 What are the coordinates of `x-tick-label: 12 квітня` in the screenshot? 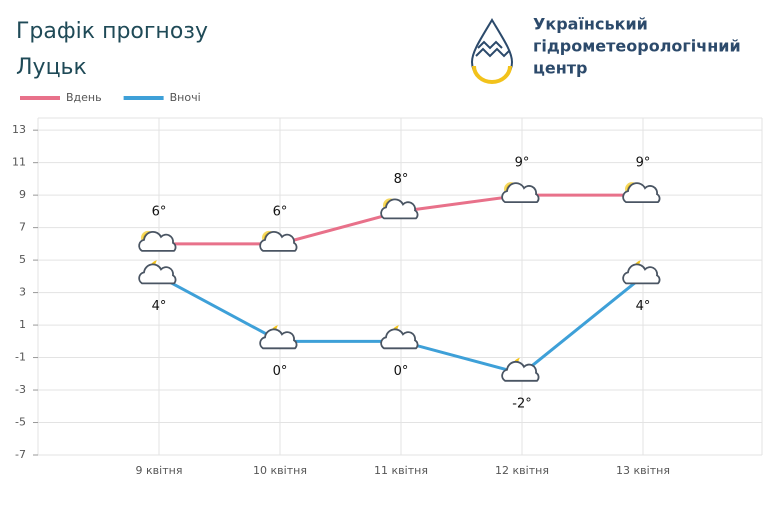 It's located at (522, 470).